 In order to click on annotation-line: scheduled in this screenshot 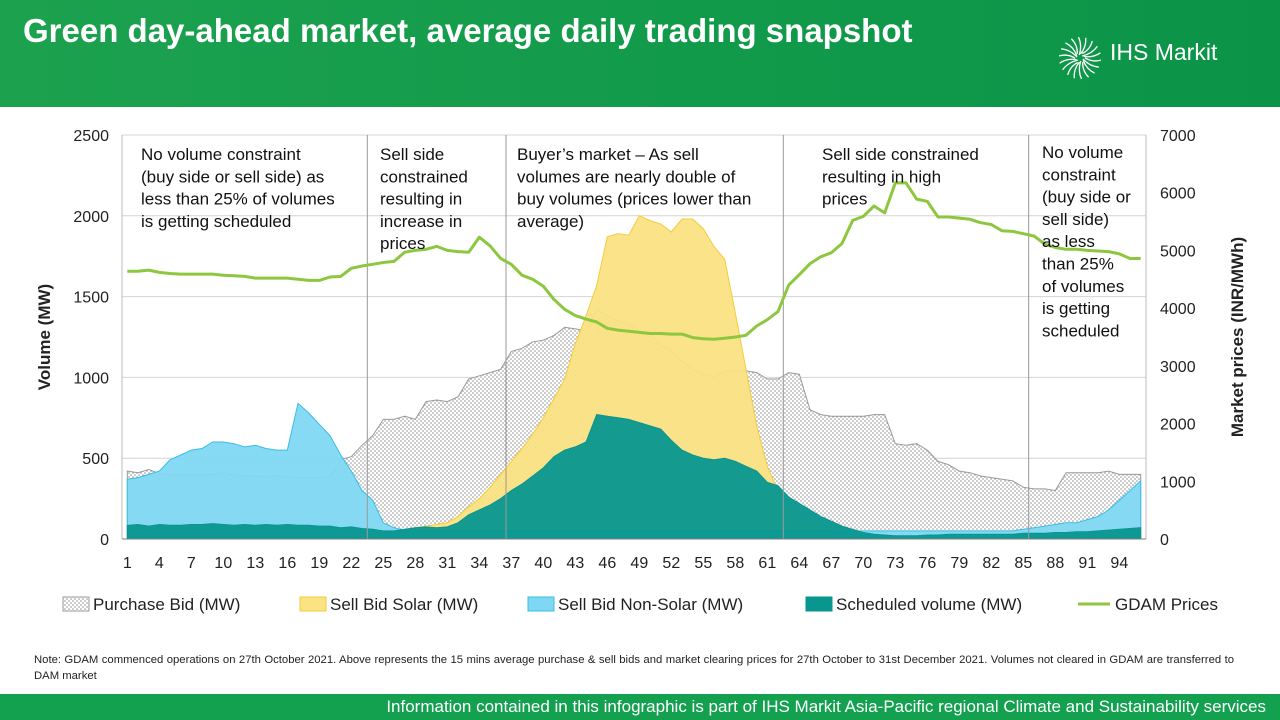, I will do `click(1081, 330)`.